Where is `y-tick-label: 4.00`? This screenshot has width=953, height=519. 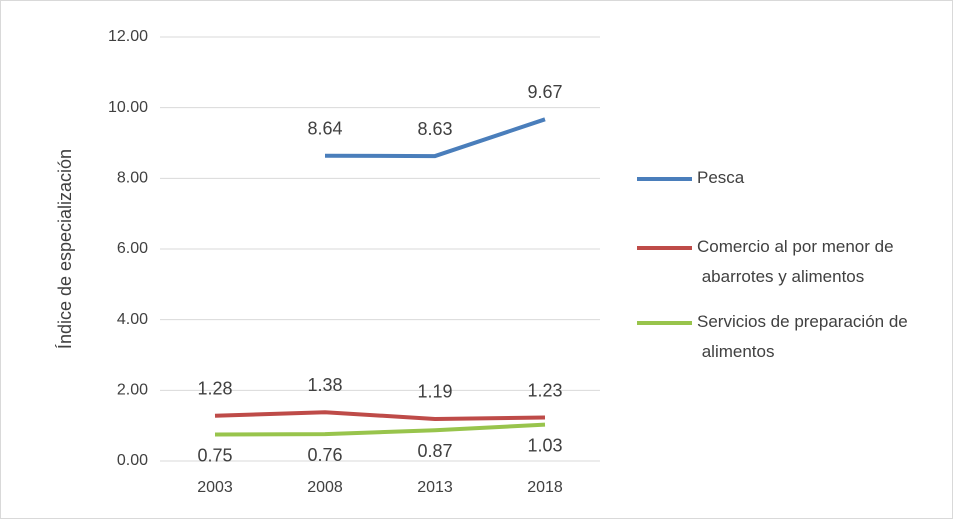 y-tick-label: 4.00 is located at coordinates (132, 319).